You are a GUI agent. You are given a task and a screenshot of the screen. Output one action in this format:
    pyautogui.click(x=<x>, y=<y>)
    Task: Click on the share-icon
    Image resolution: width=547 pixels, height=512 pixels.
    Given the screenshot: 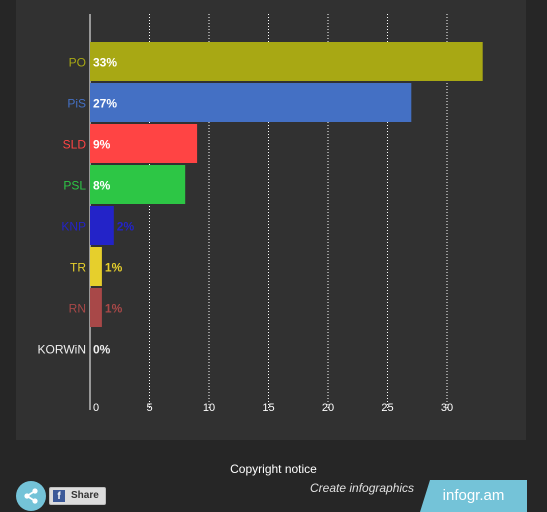 What is the action you would take?
    pyautogui.click(x=31, y=496)
    